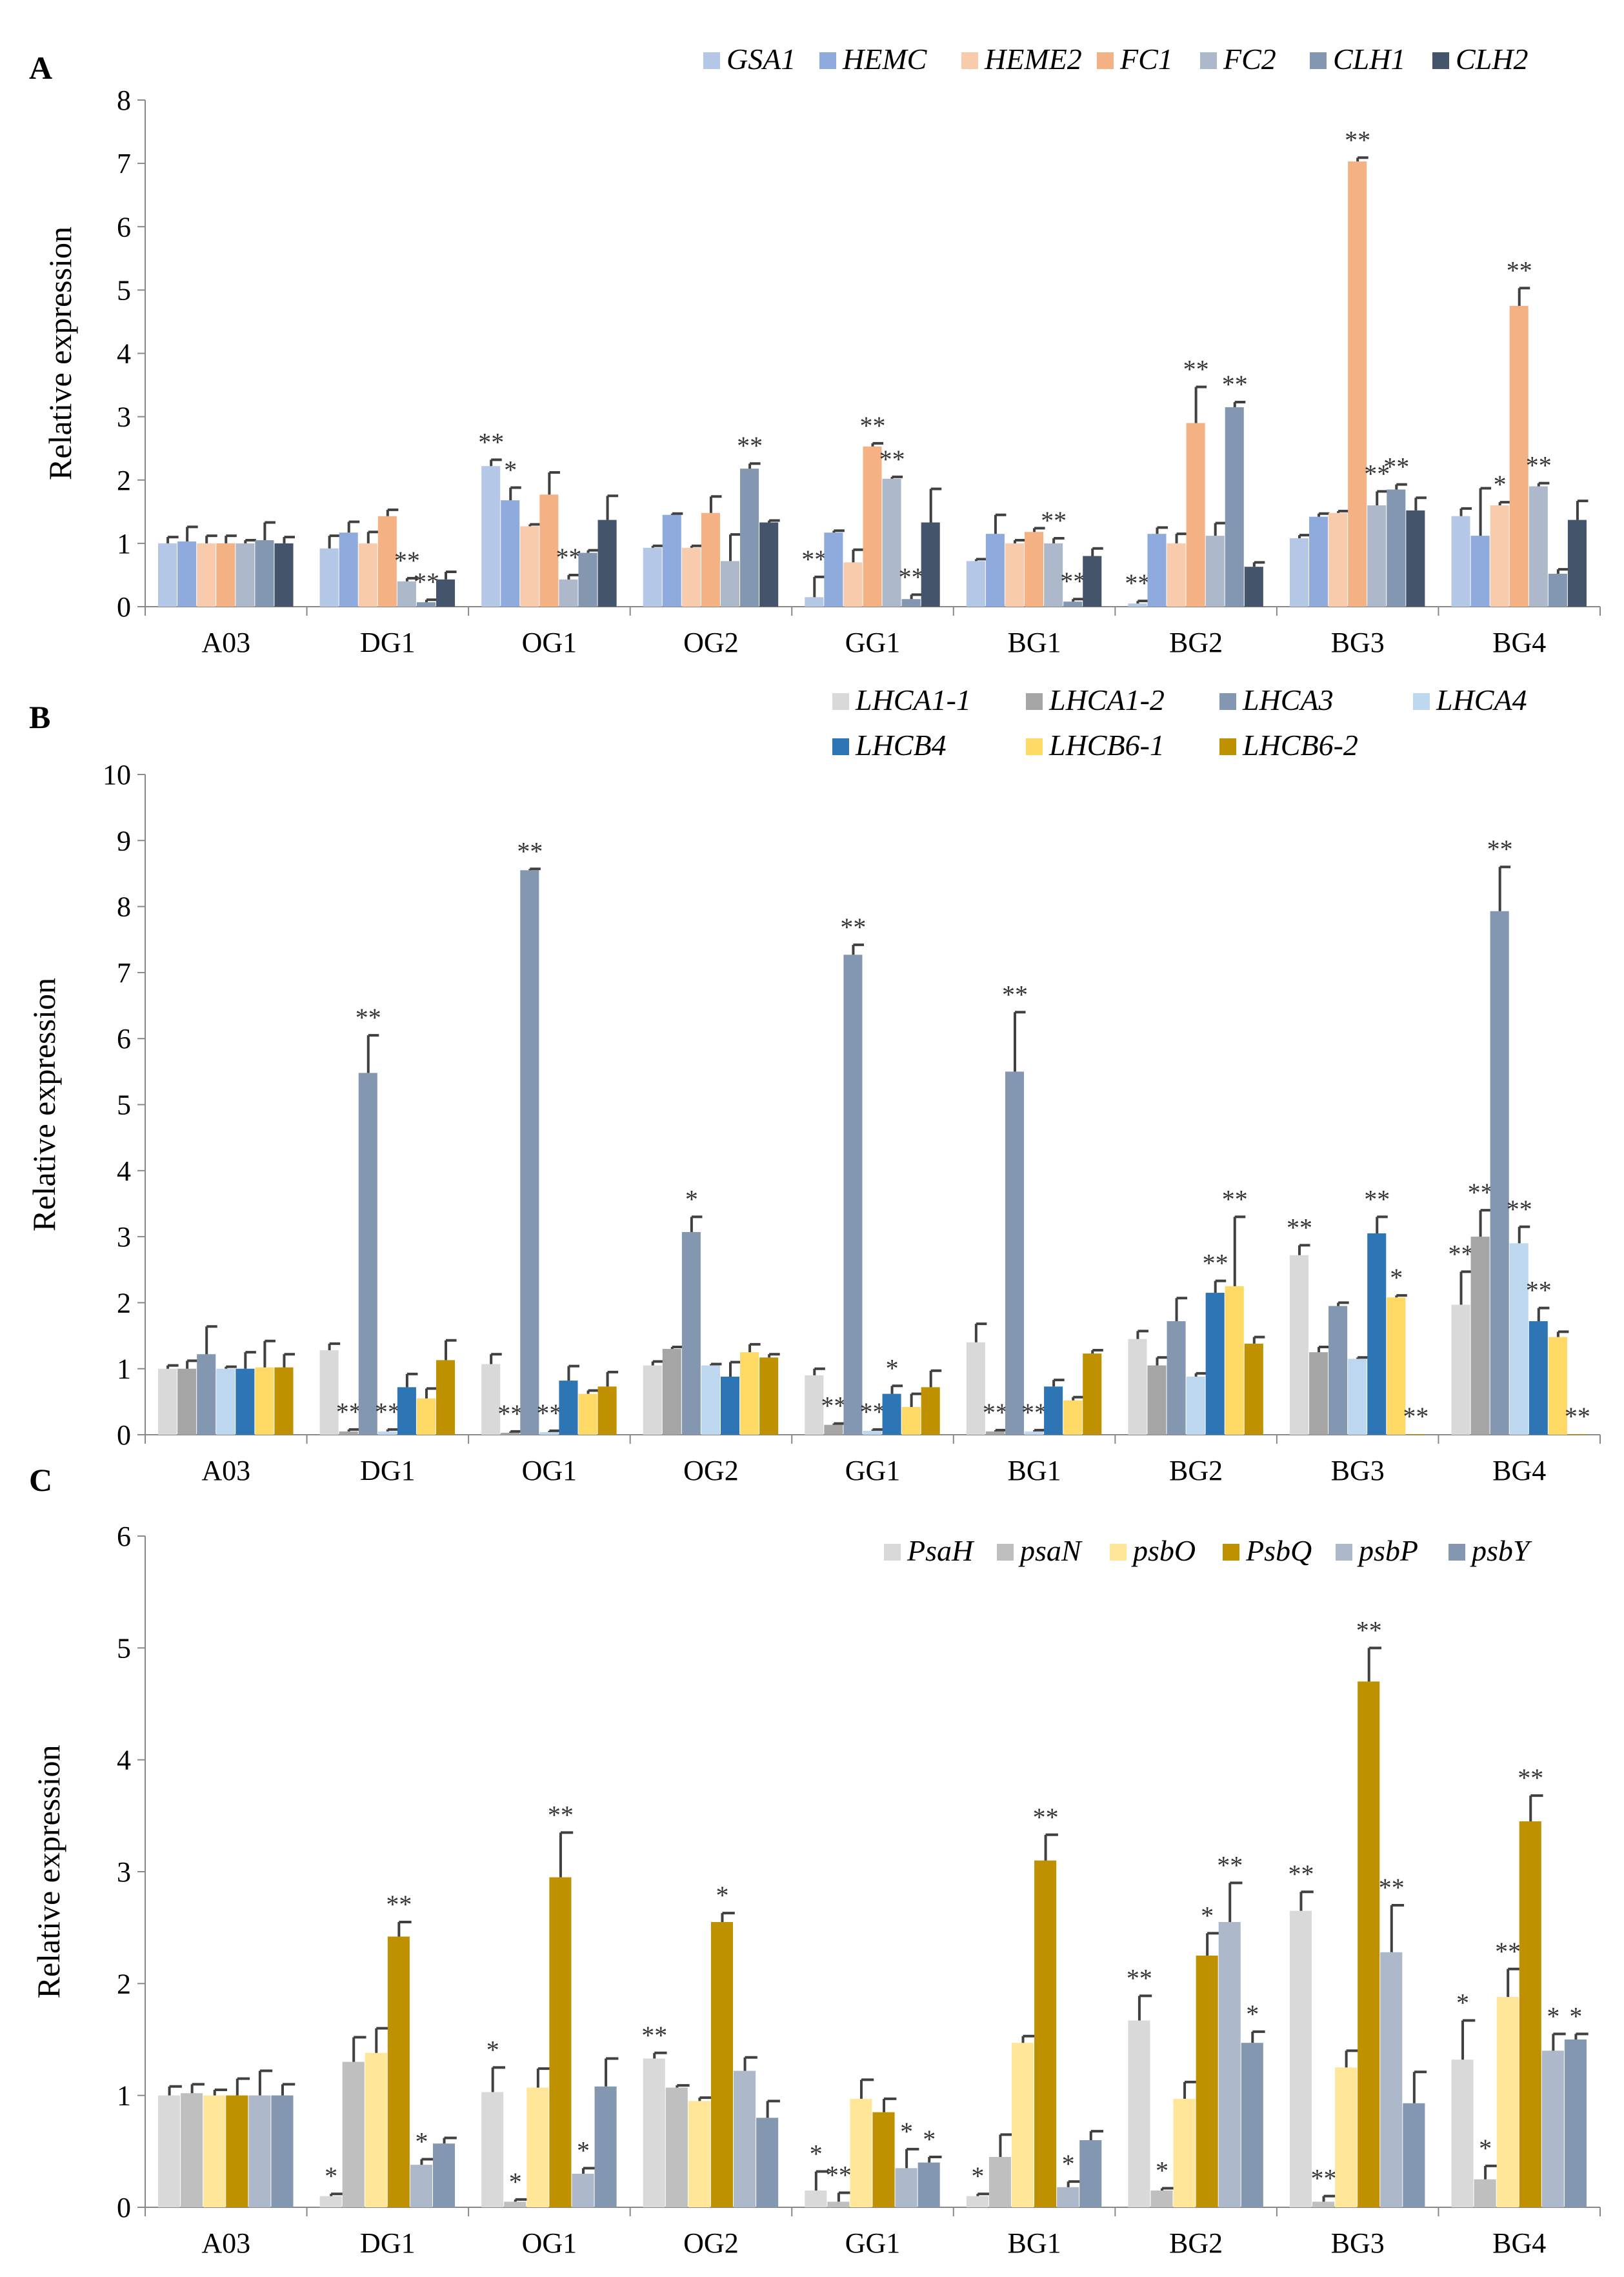 Image resolution: width=1624 pixels, height=2277 pixels. Describe the element at coordinates (124, 417) in the screenshot. I see `y-tick-label: 3` at that location.